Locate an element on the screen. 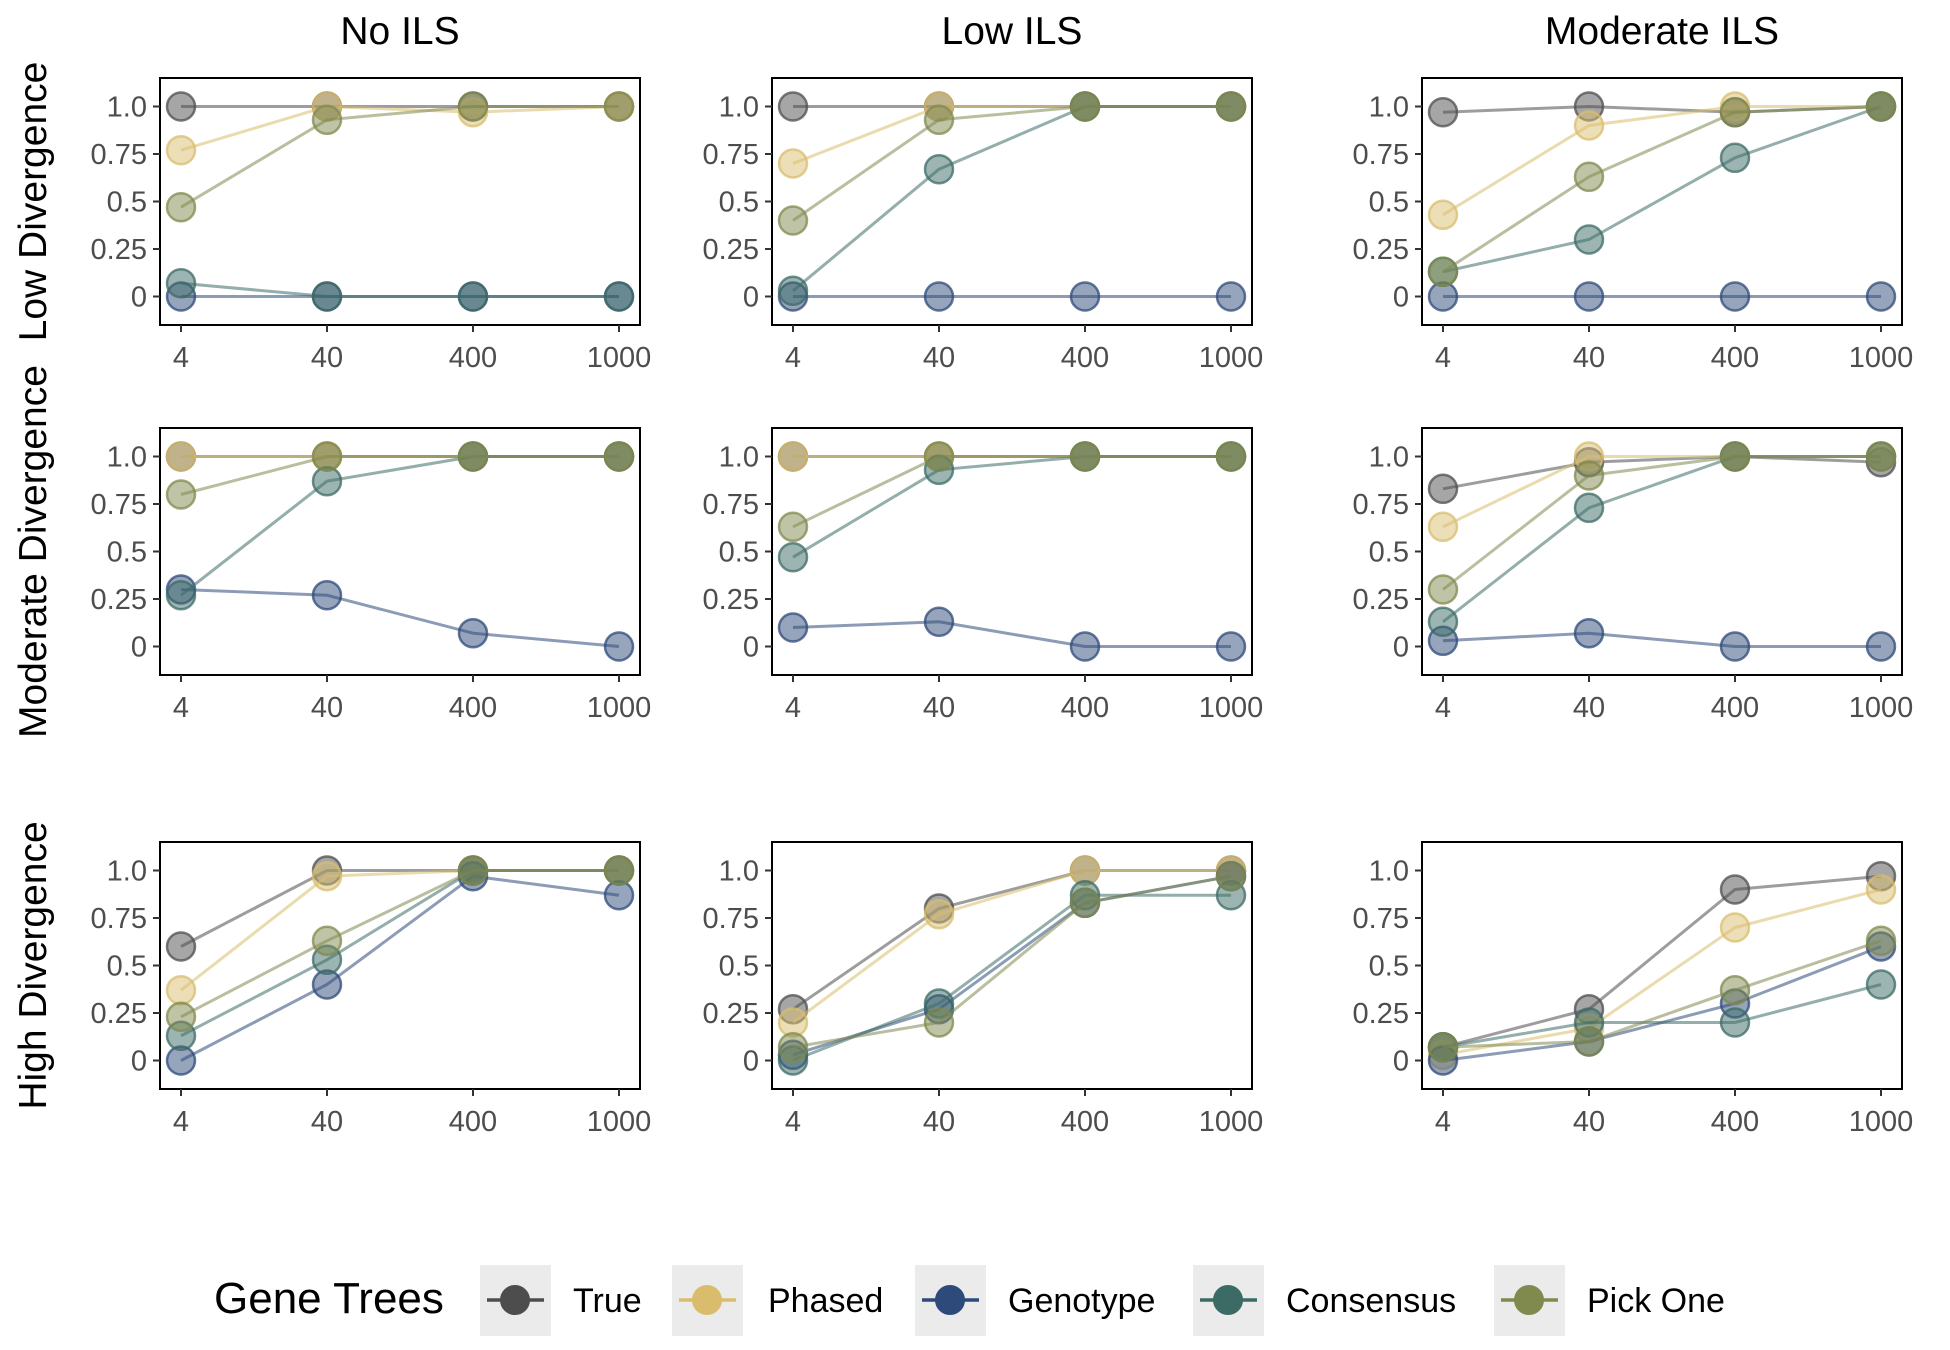 The image size is (1950, 1350). row-title-low-divergence: Low Divergence is located at coordinates (33, 202).